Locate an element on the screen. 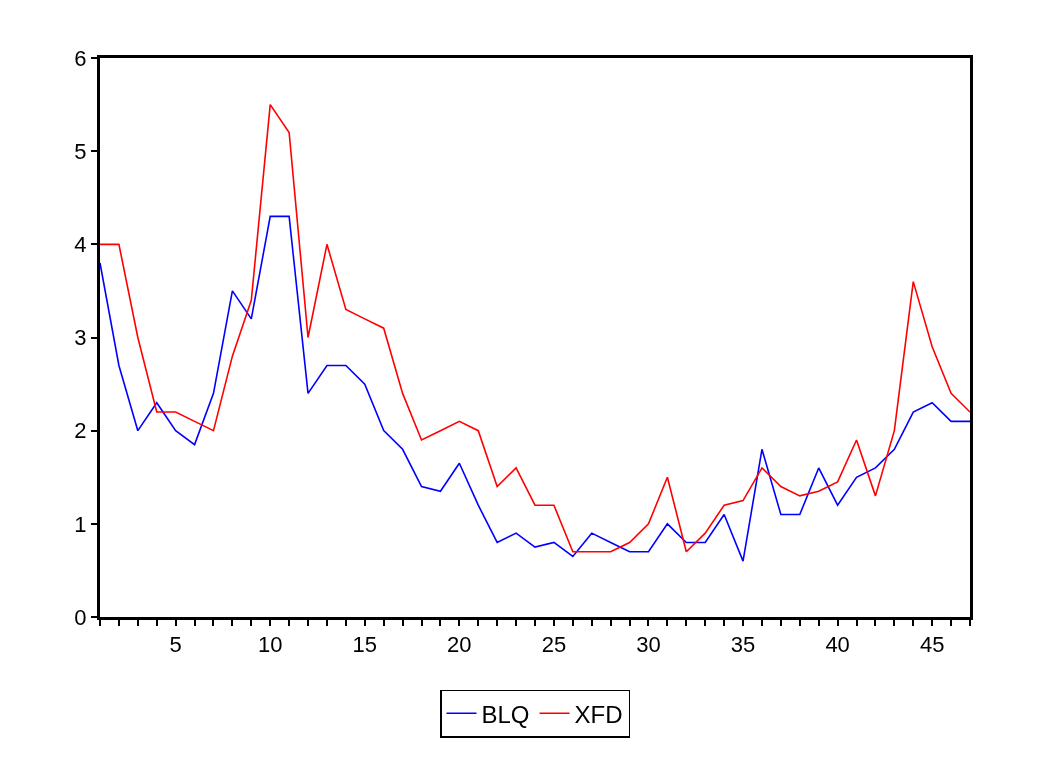 This screenshot has height=772, width=1040. x-tick-label: 10 is located at coordinates (270, 645).